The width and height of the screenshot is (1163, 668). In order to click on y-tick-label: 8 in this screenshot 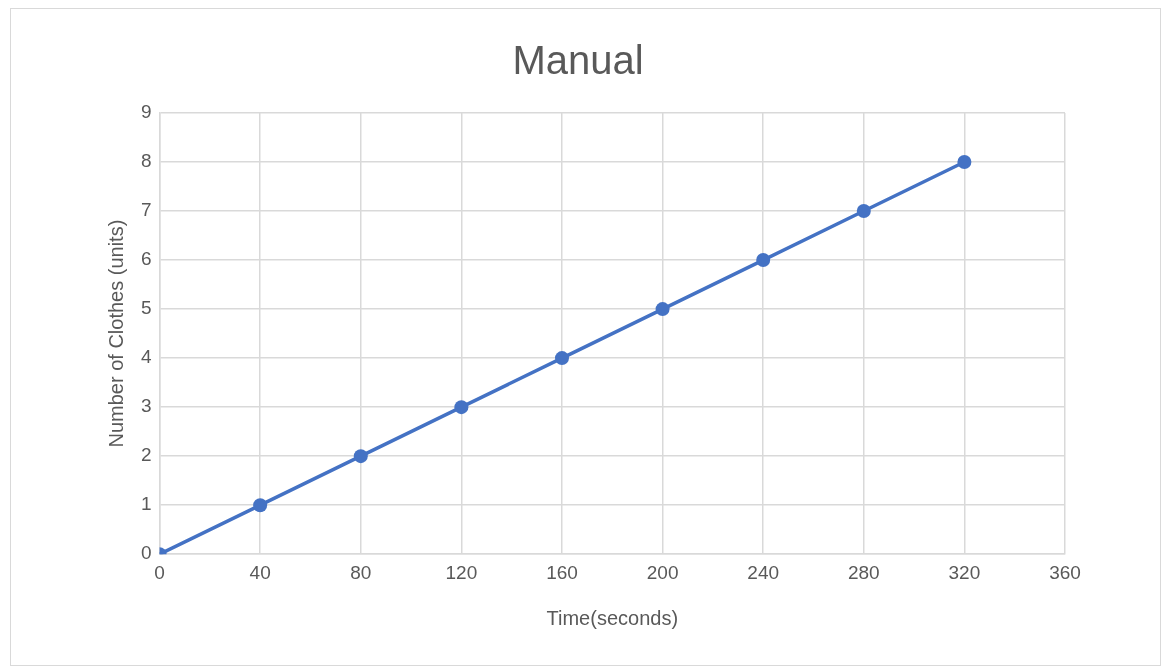, I will do `click(146, 161)`.